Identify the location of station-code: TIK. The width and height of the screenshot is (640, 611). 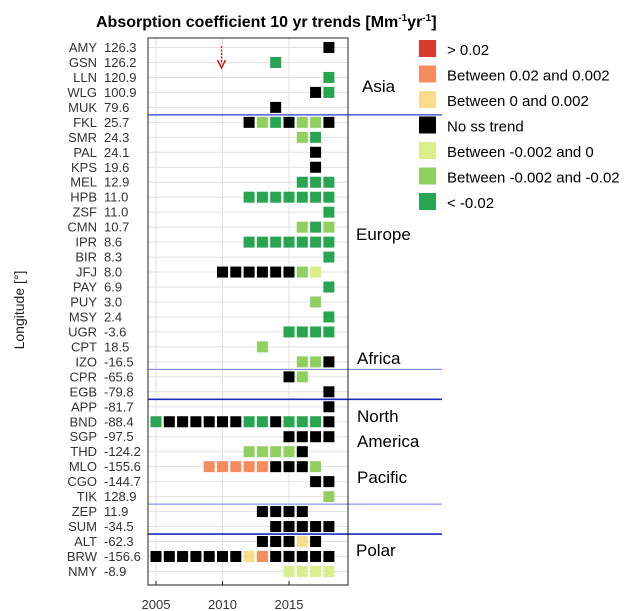
(87, 496).